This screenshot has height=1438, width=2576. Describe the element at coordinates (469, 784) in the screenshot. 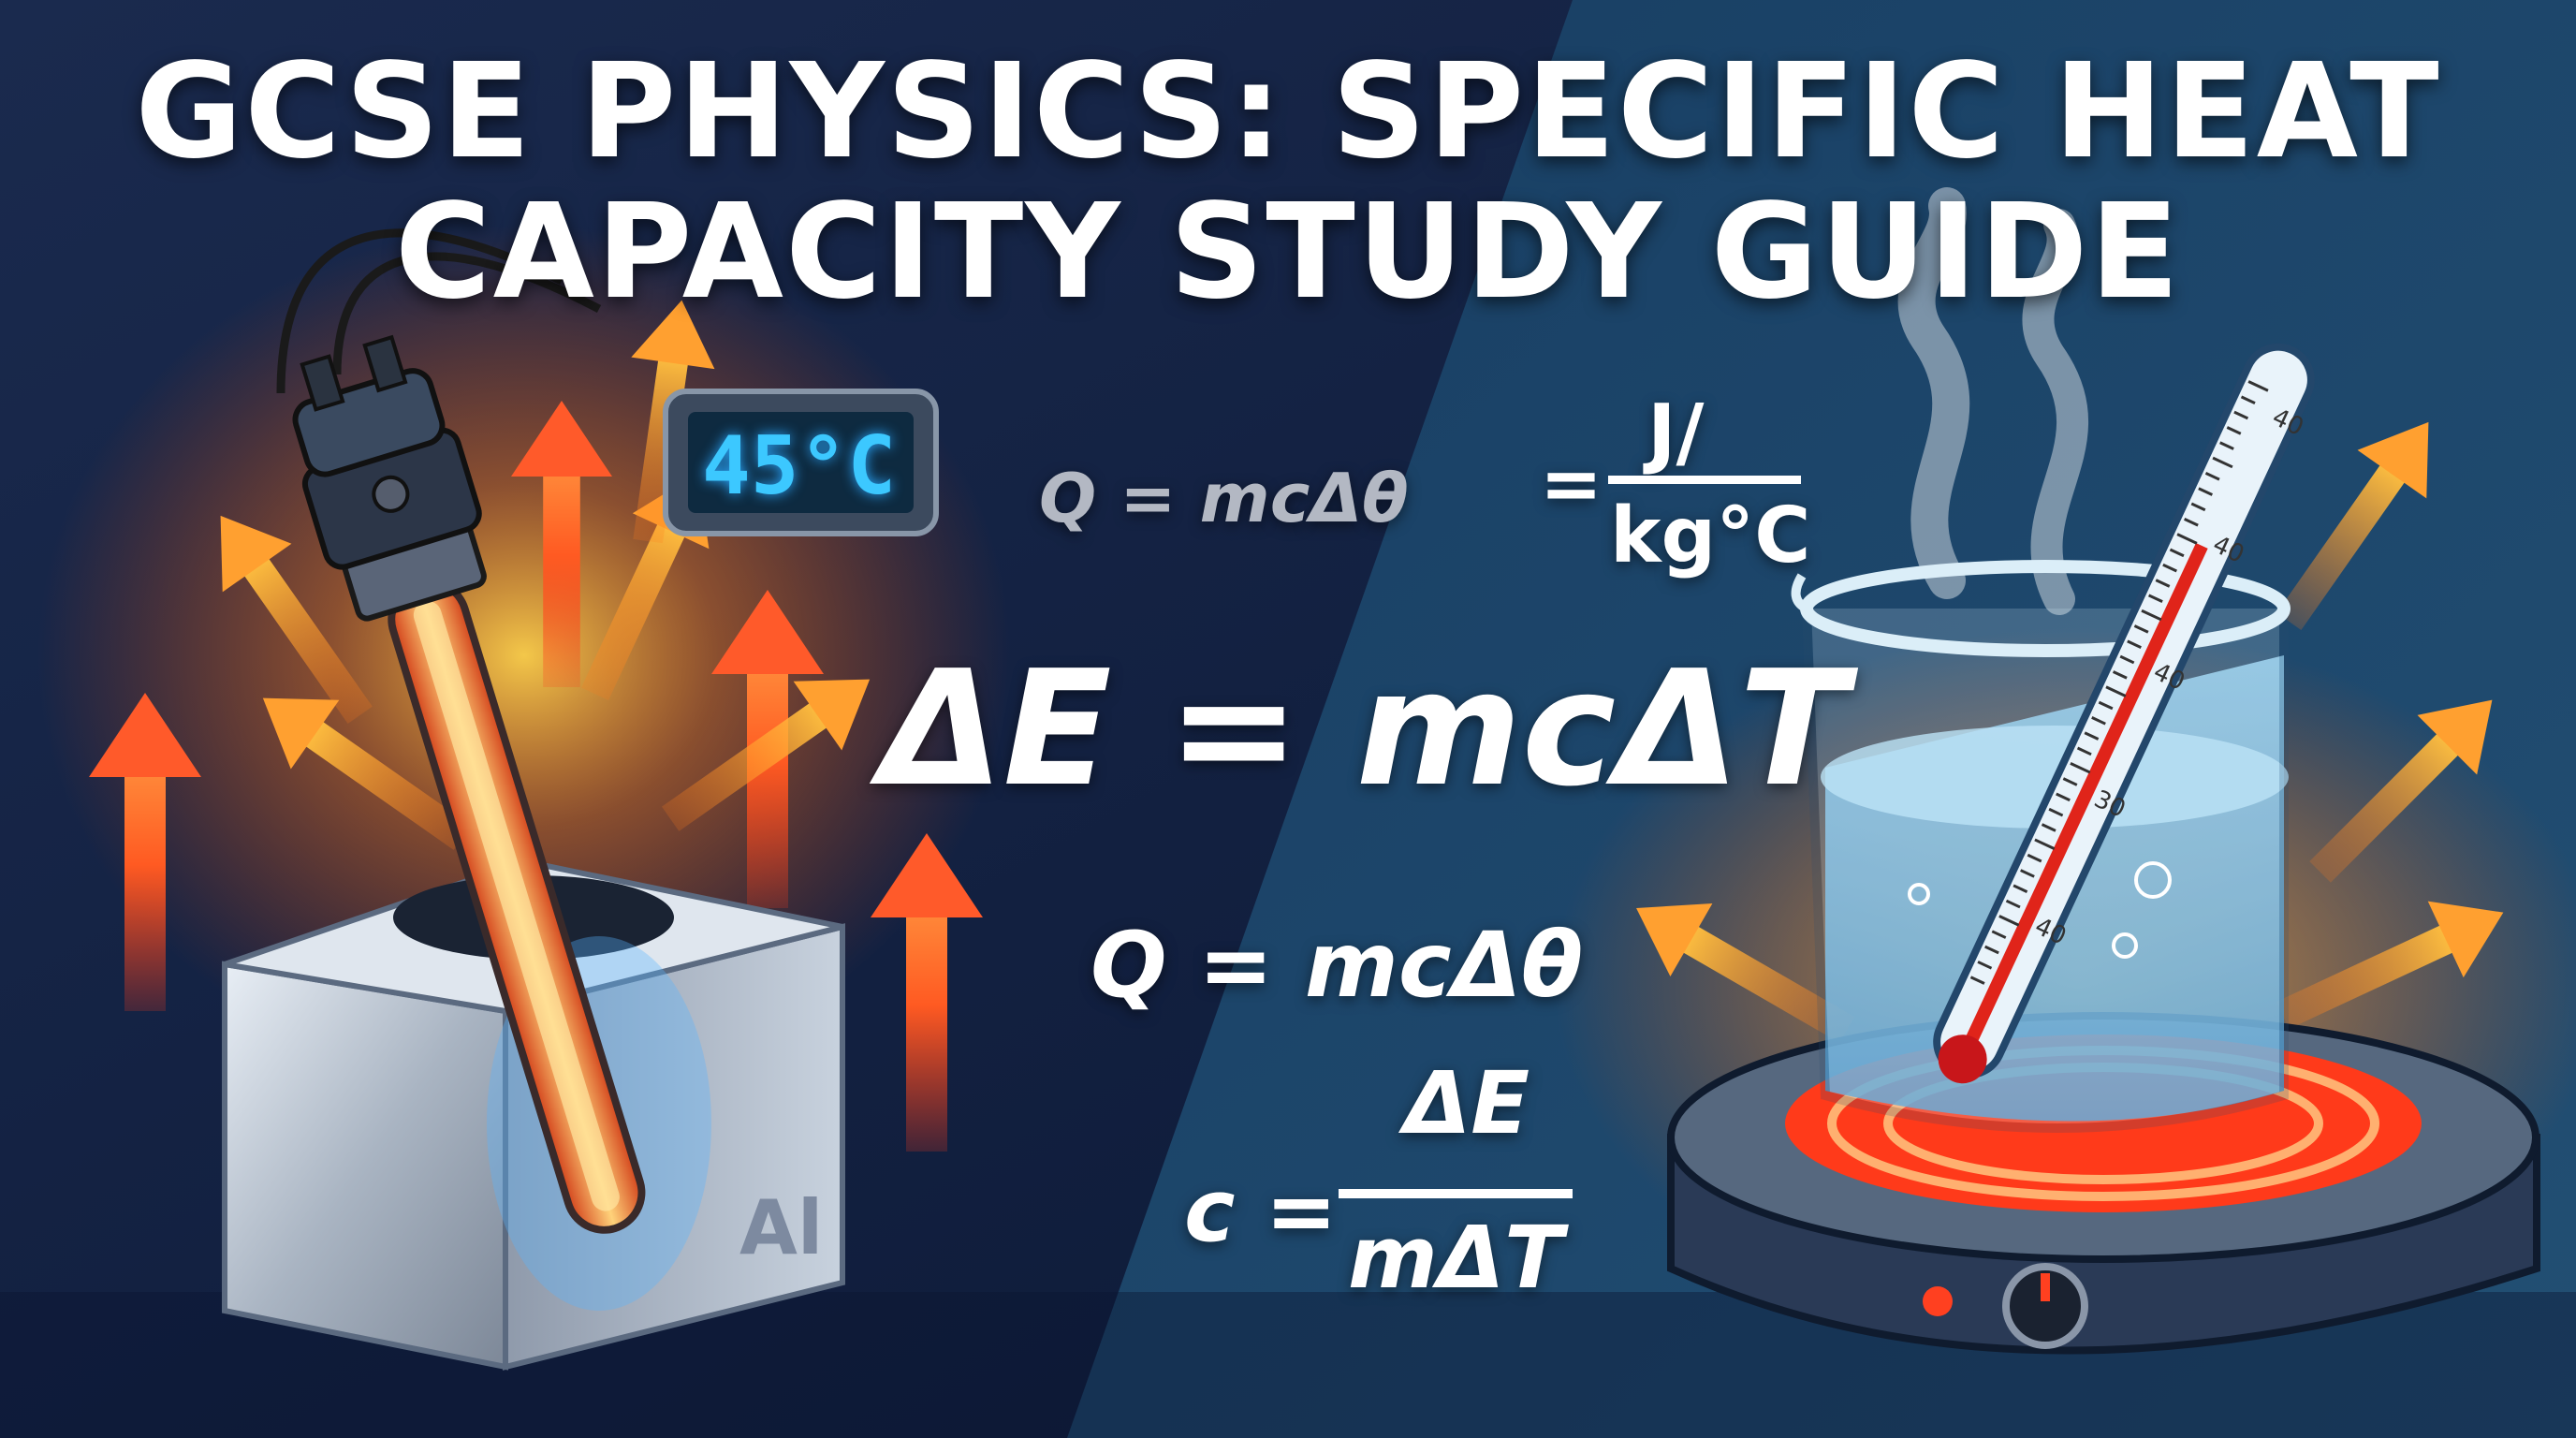

I see `immersion-heater` at that location.